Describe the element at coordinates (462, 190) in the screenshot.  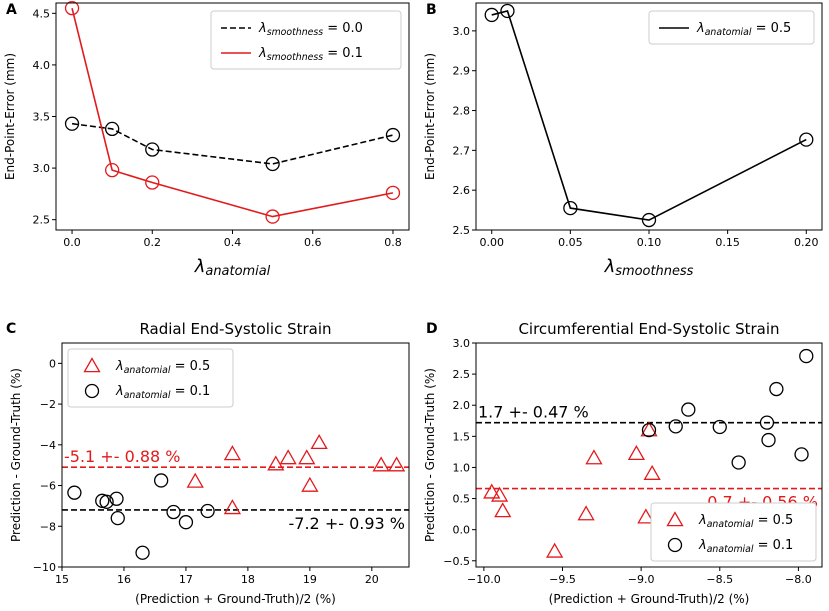
I see `y-tick-label: 2.6` at that location.